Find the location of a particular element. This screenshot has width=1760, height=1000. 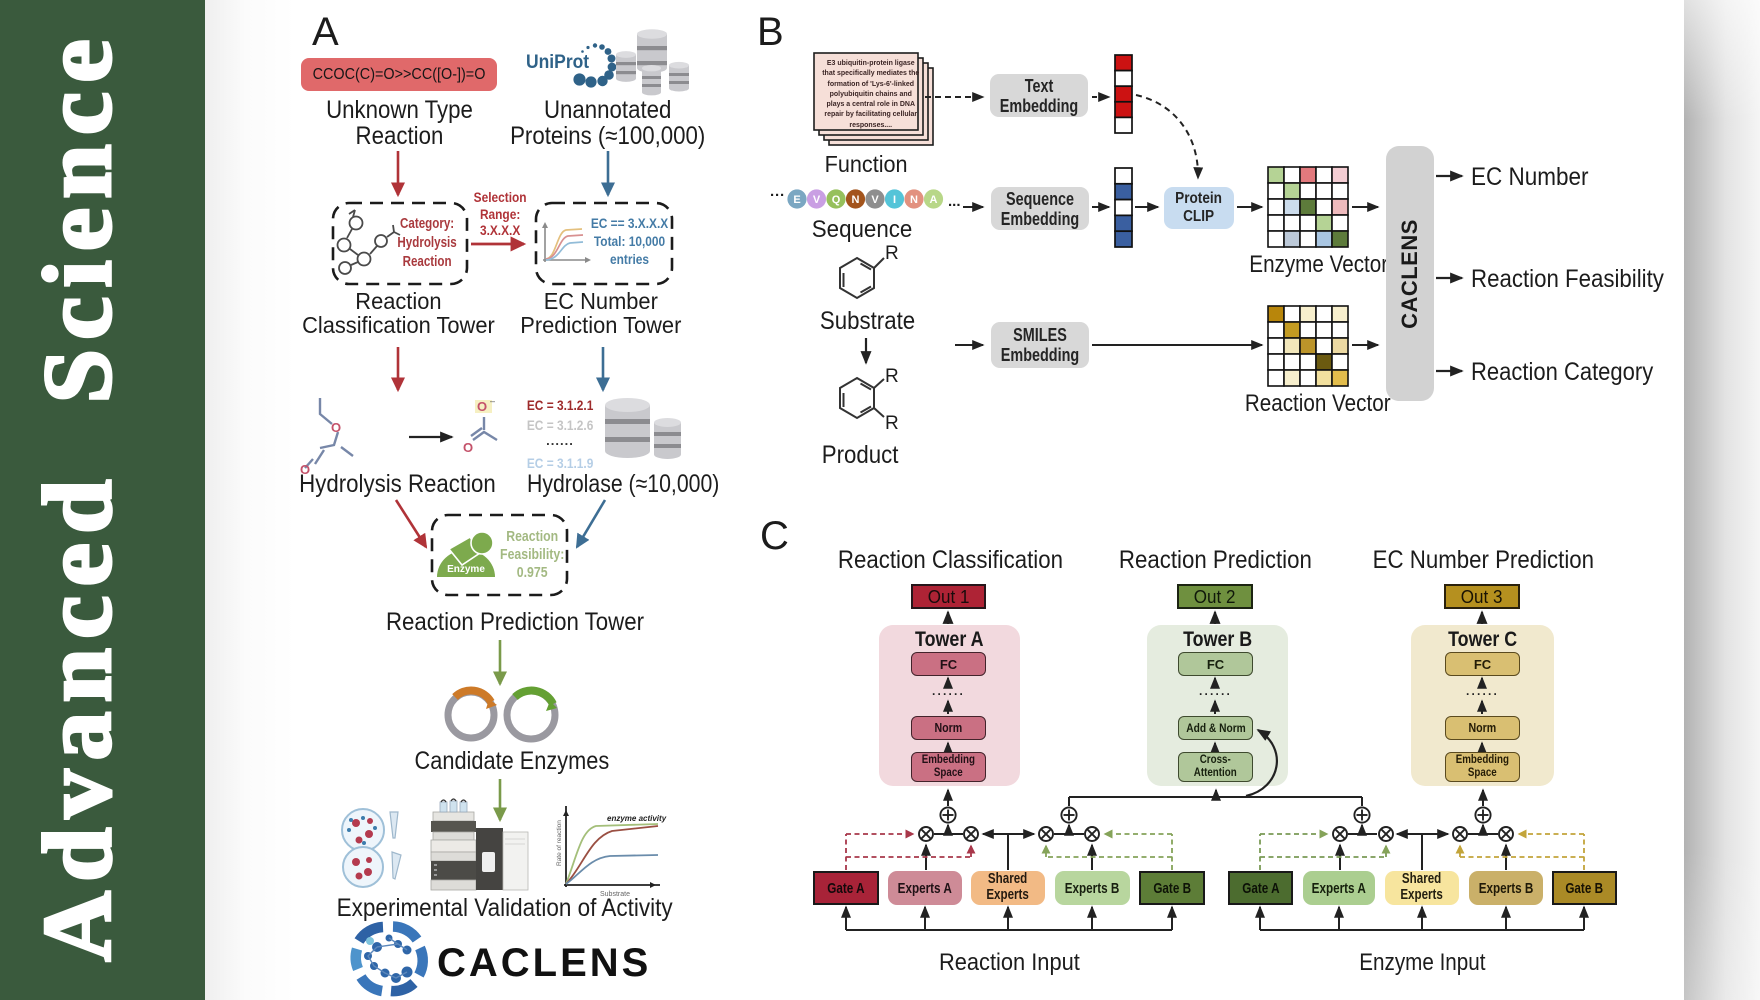

svg-text: Q is located at coordinates (836, 200).